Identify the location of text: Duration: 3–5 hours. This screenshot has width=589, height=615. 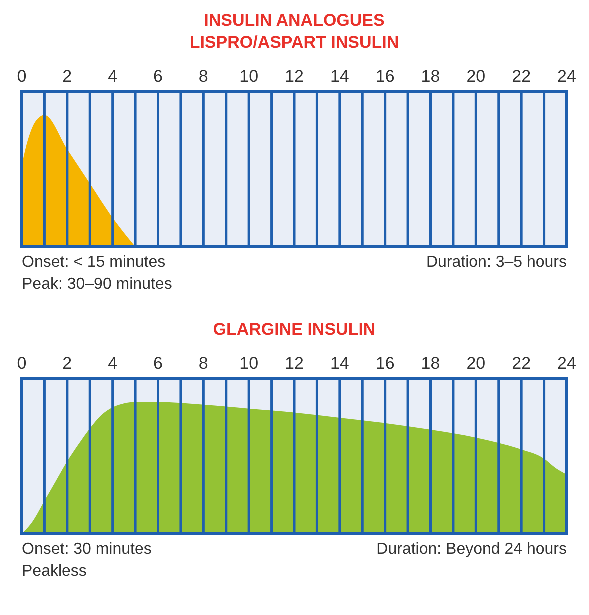
(496, 262).